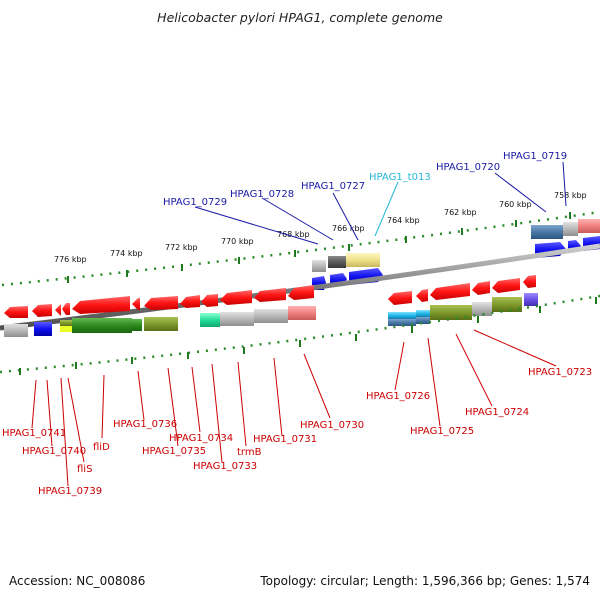 Image resolution: width=600 pixels, height=600 pixels. What do you see at coordinates (201, 438) in the screenshot?
I see `gene-label-hpag1-0734: HPAG1_0734` at bounding box center [201, 438].